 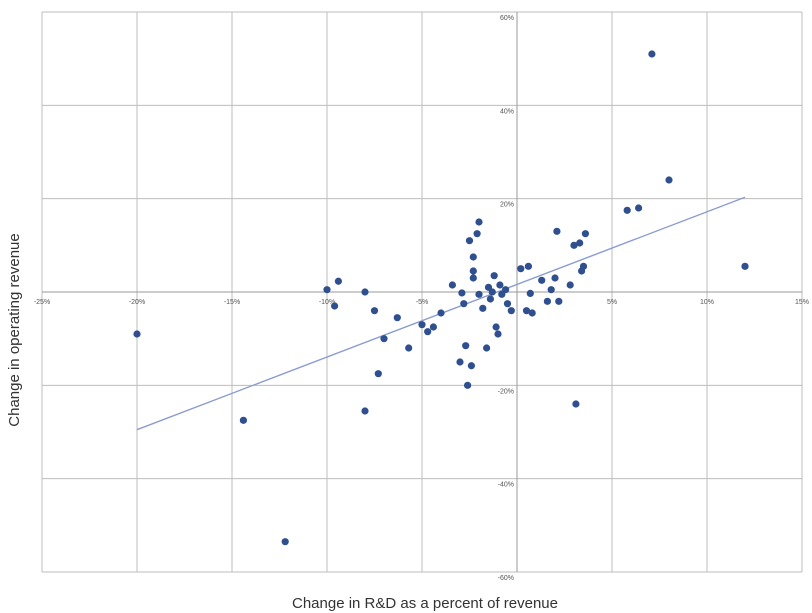 I want to click on x-tick-label: -15%, so click(x=232, y=302).